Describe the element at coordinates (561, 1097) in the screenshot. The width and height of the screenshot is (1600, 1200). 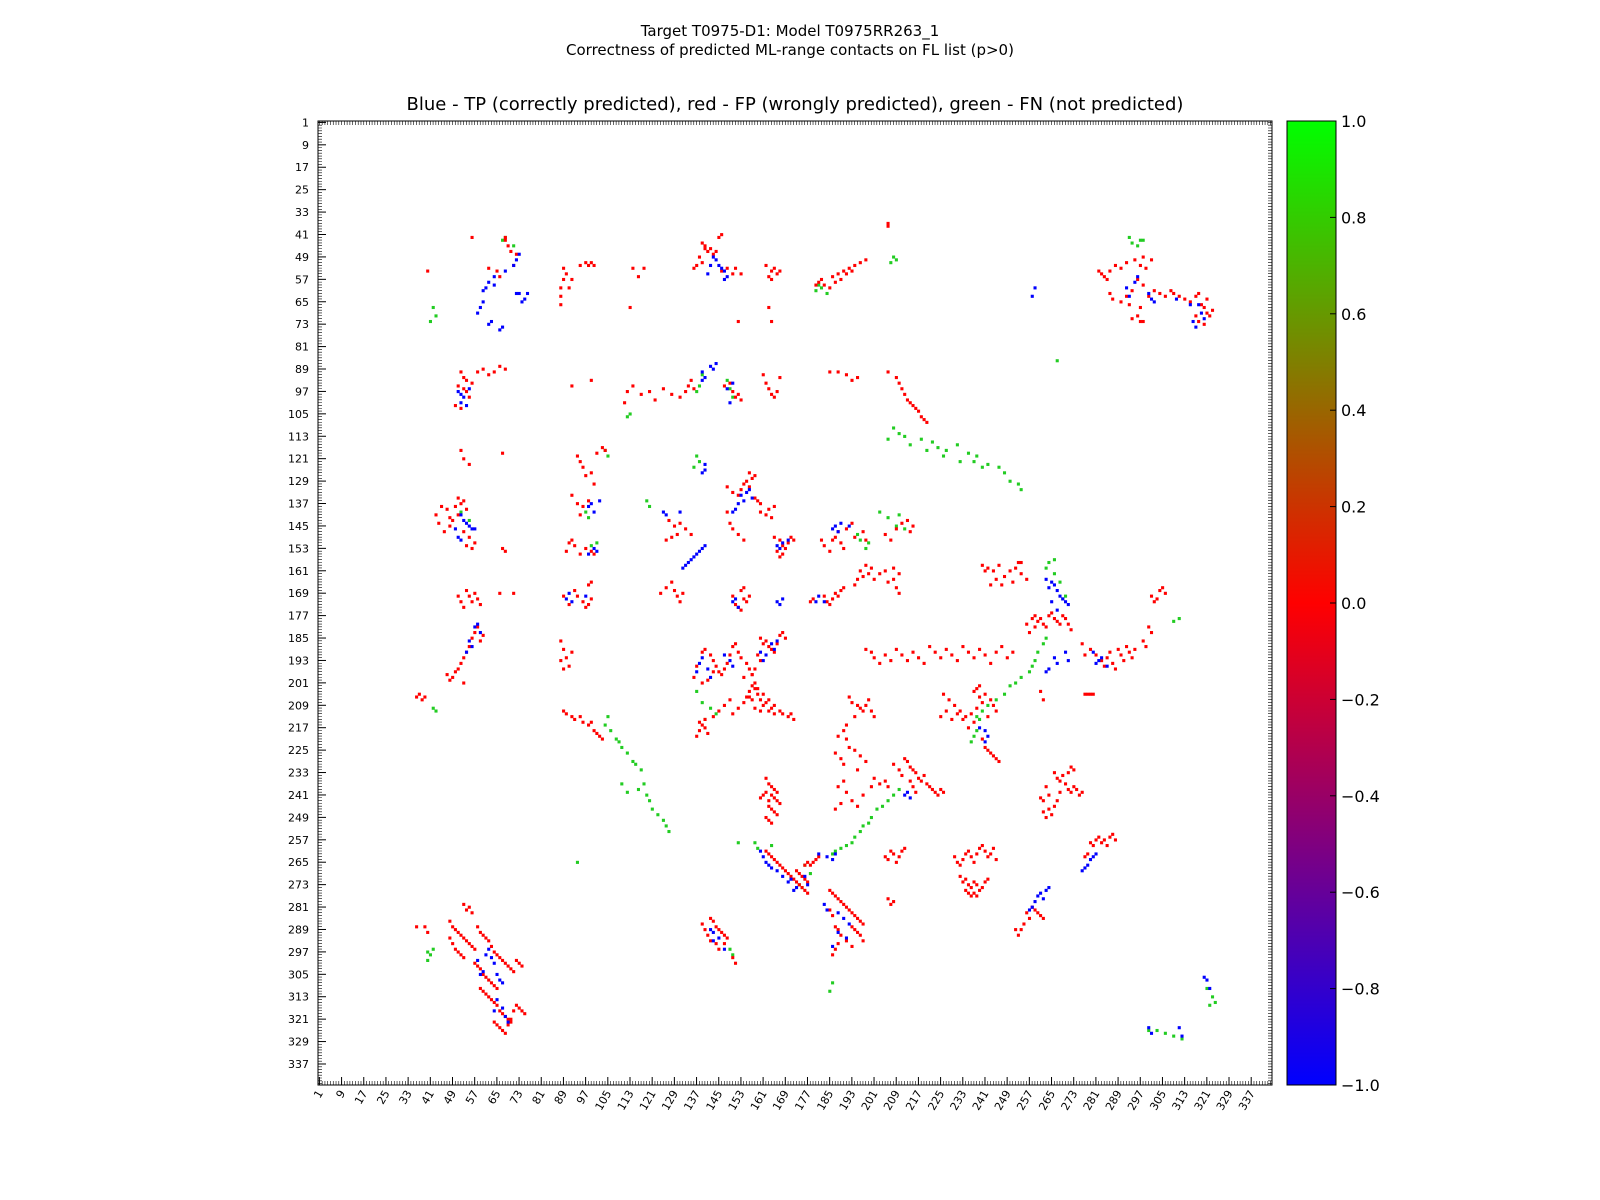
I see `x-tick-label: 89` at that location.